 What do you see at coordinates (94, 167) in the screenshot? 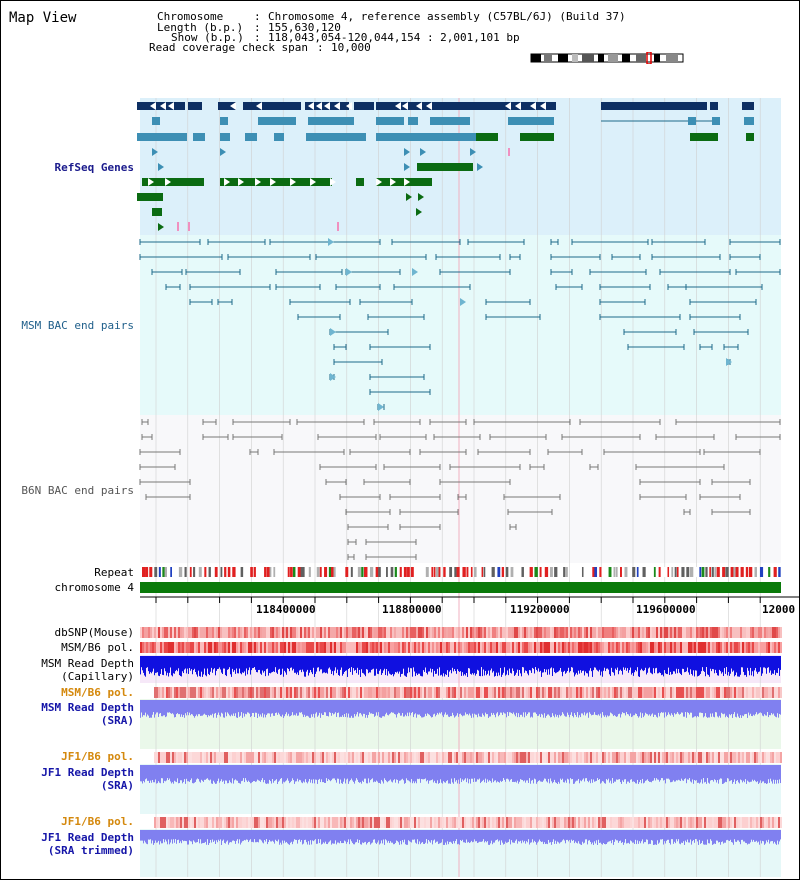
I see `track-label-refseq: RefSeq Genes` at bounding box center [94, 167].